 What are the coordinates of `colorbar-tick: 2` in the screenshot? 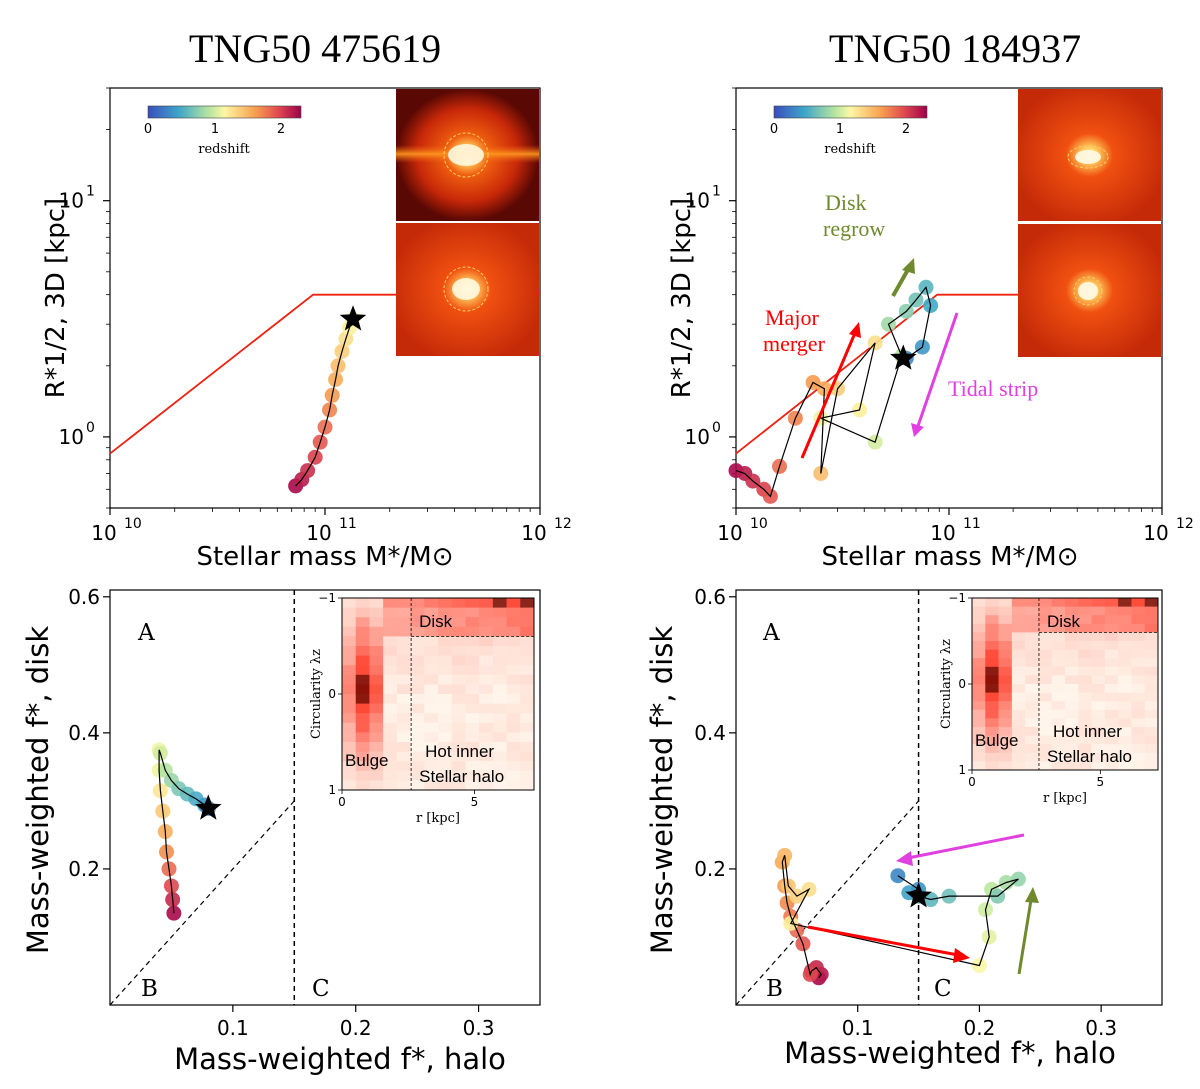 It's located at (906, 129).